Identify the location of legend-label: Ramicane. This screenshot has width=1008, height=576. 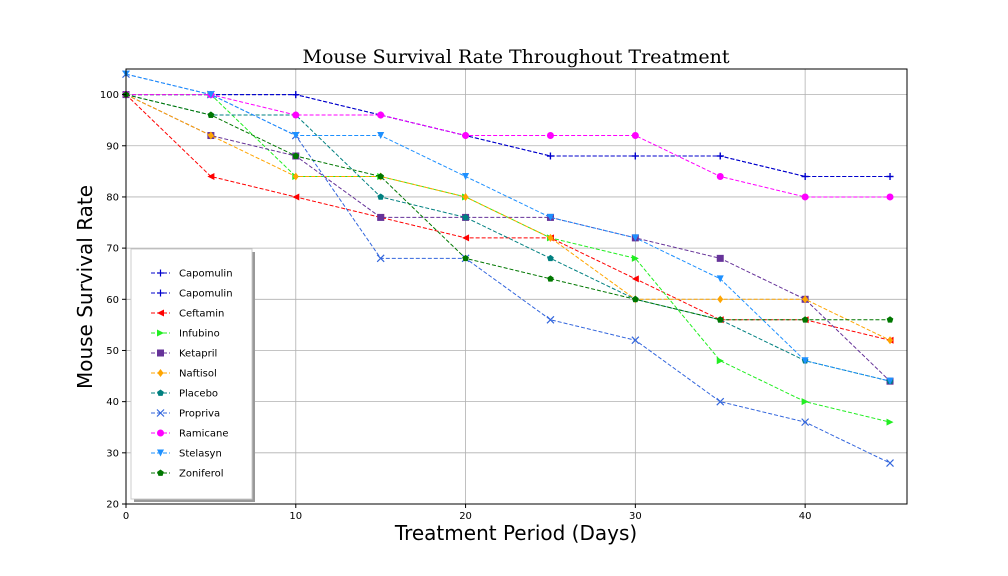
(204, 434).